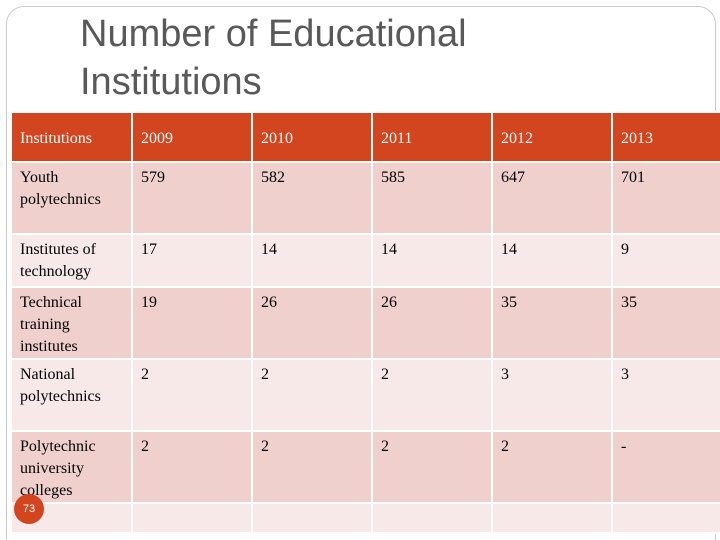 The image size is (720, 540). I want to click on header-2012: 2012, so click(552, 137).